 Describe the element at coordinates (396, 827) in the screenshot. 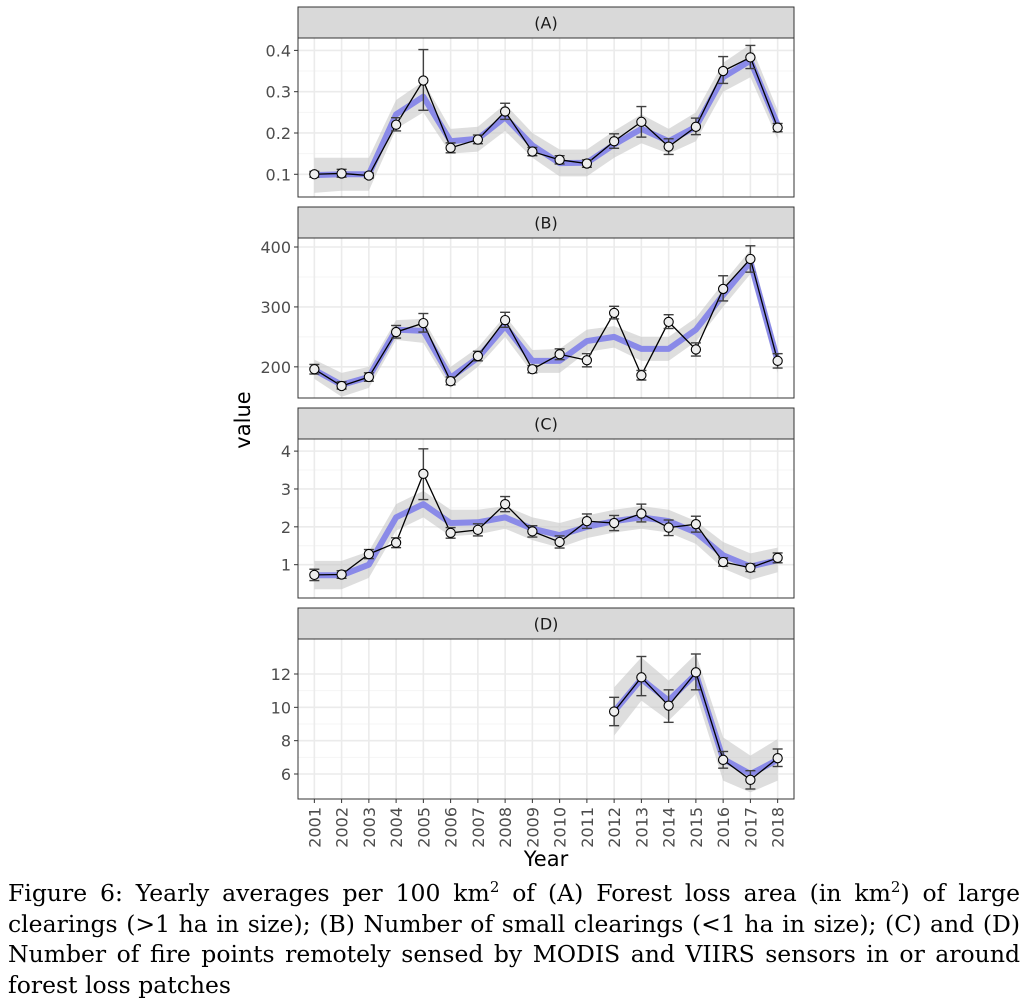

I see `x-tick-label: 2004` at that location.